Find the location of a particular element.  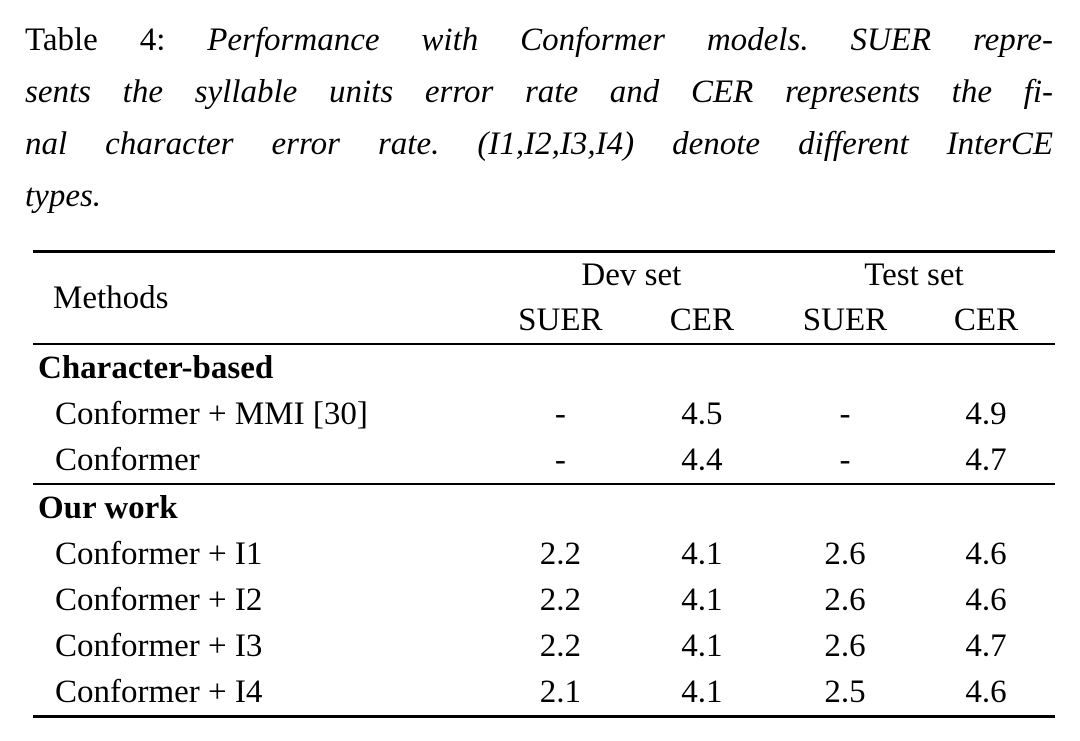

method-cell: Conformer + I3 is located at coordinates (159, 645).